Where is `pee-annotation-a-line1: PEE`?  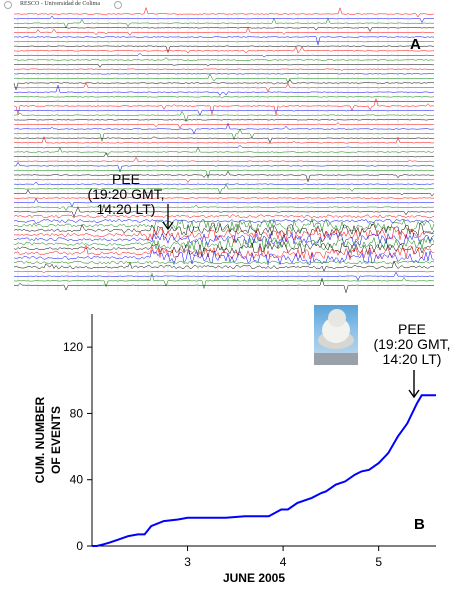
pee-annotation-a-line1: PEE is located at coordinates (125, 179).